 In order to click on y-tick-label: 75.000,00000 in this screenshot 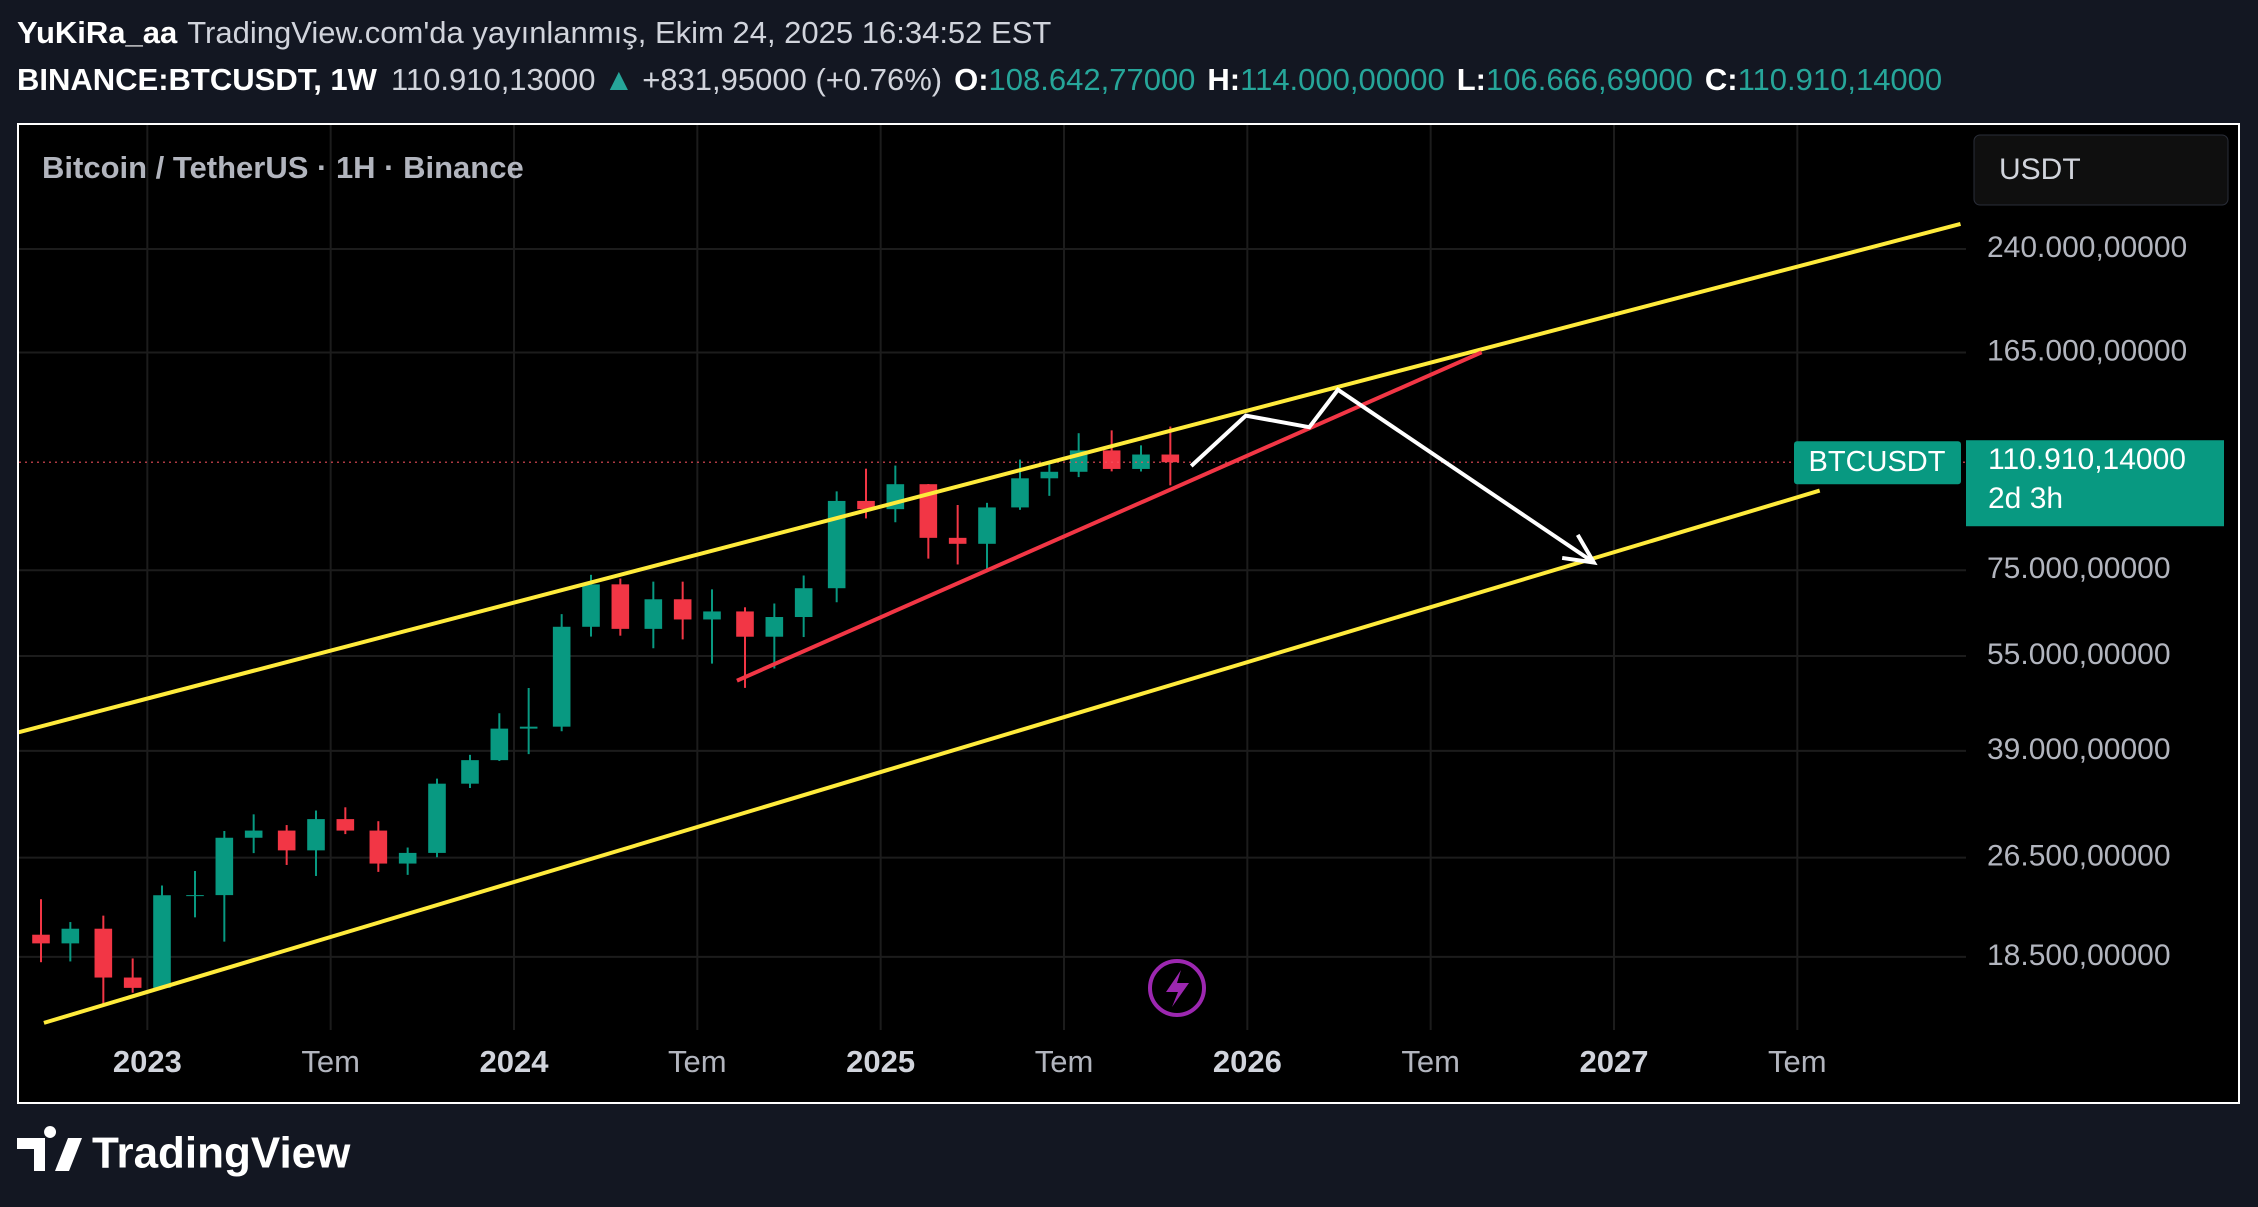, I will do `click(2079, 568)`.